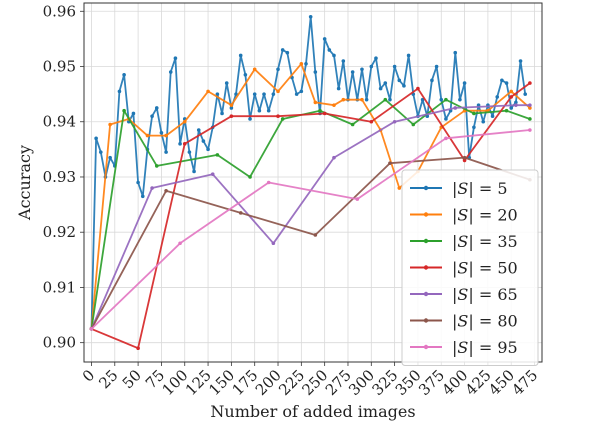 This screenshot has width=598, height=424. What do you see at coordinates (24, 183) in the screenshot?
I see `y-axis-label: Accuracy` at bounding box center [24, 183].